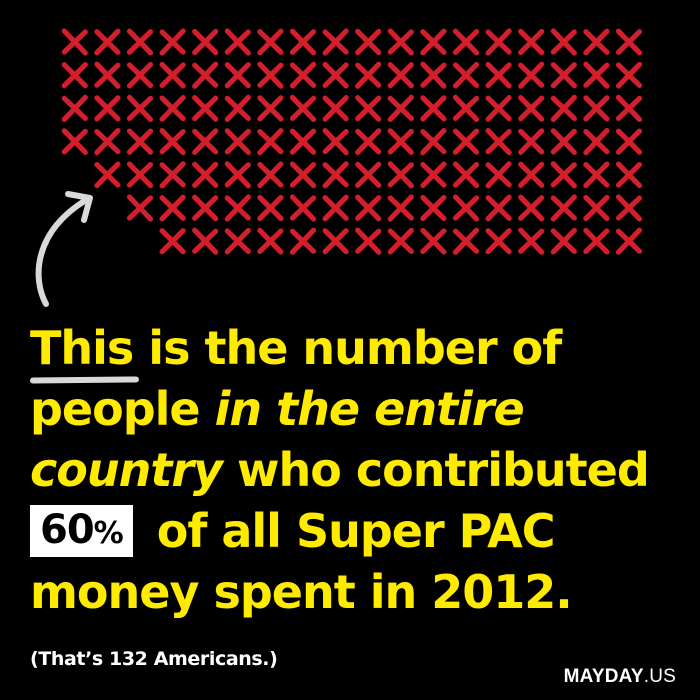  What do you see at coordinates (359, 351) in the screenshot?
I see `headline-line-1: This is the number of` at bounding box center [359, 351].